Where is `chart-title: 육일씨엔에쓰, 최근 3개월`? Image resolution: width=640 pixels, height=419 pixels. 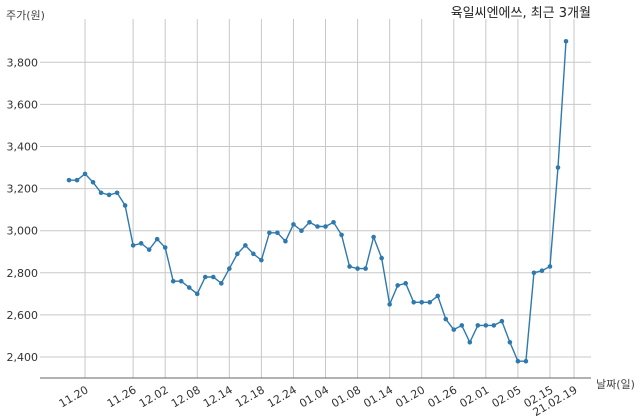 chart-title: 육일씨엔에쓰, 최근 3개월 is located at coordinates (521, 13).